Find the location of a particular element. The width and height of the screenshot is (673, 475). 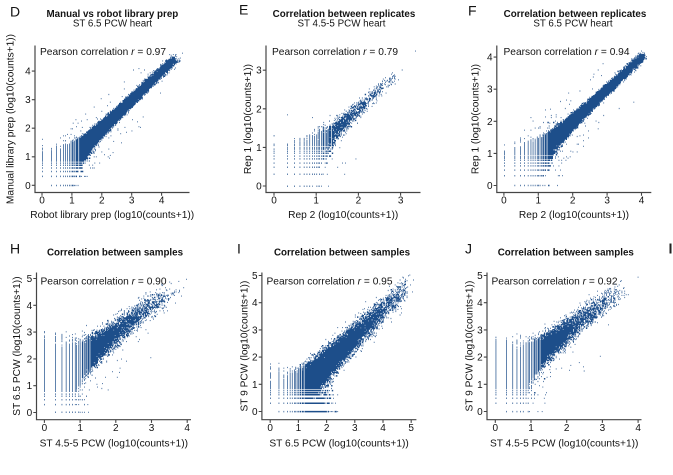

svg-text: J is located at coordinates (468, 249).